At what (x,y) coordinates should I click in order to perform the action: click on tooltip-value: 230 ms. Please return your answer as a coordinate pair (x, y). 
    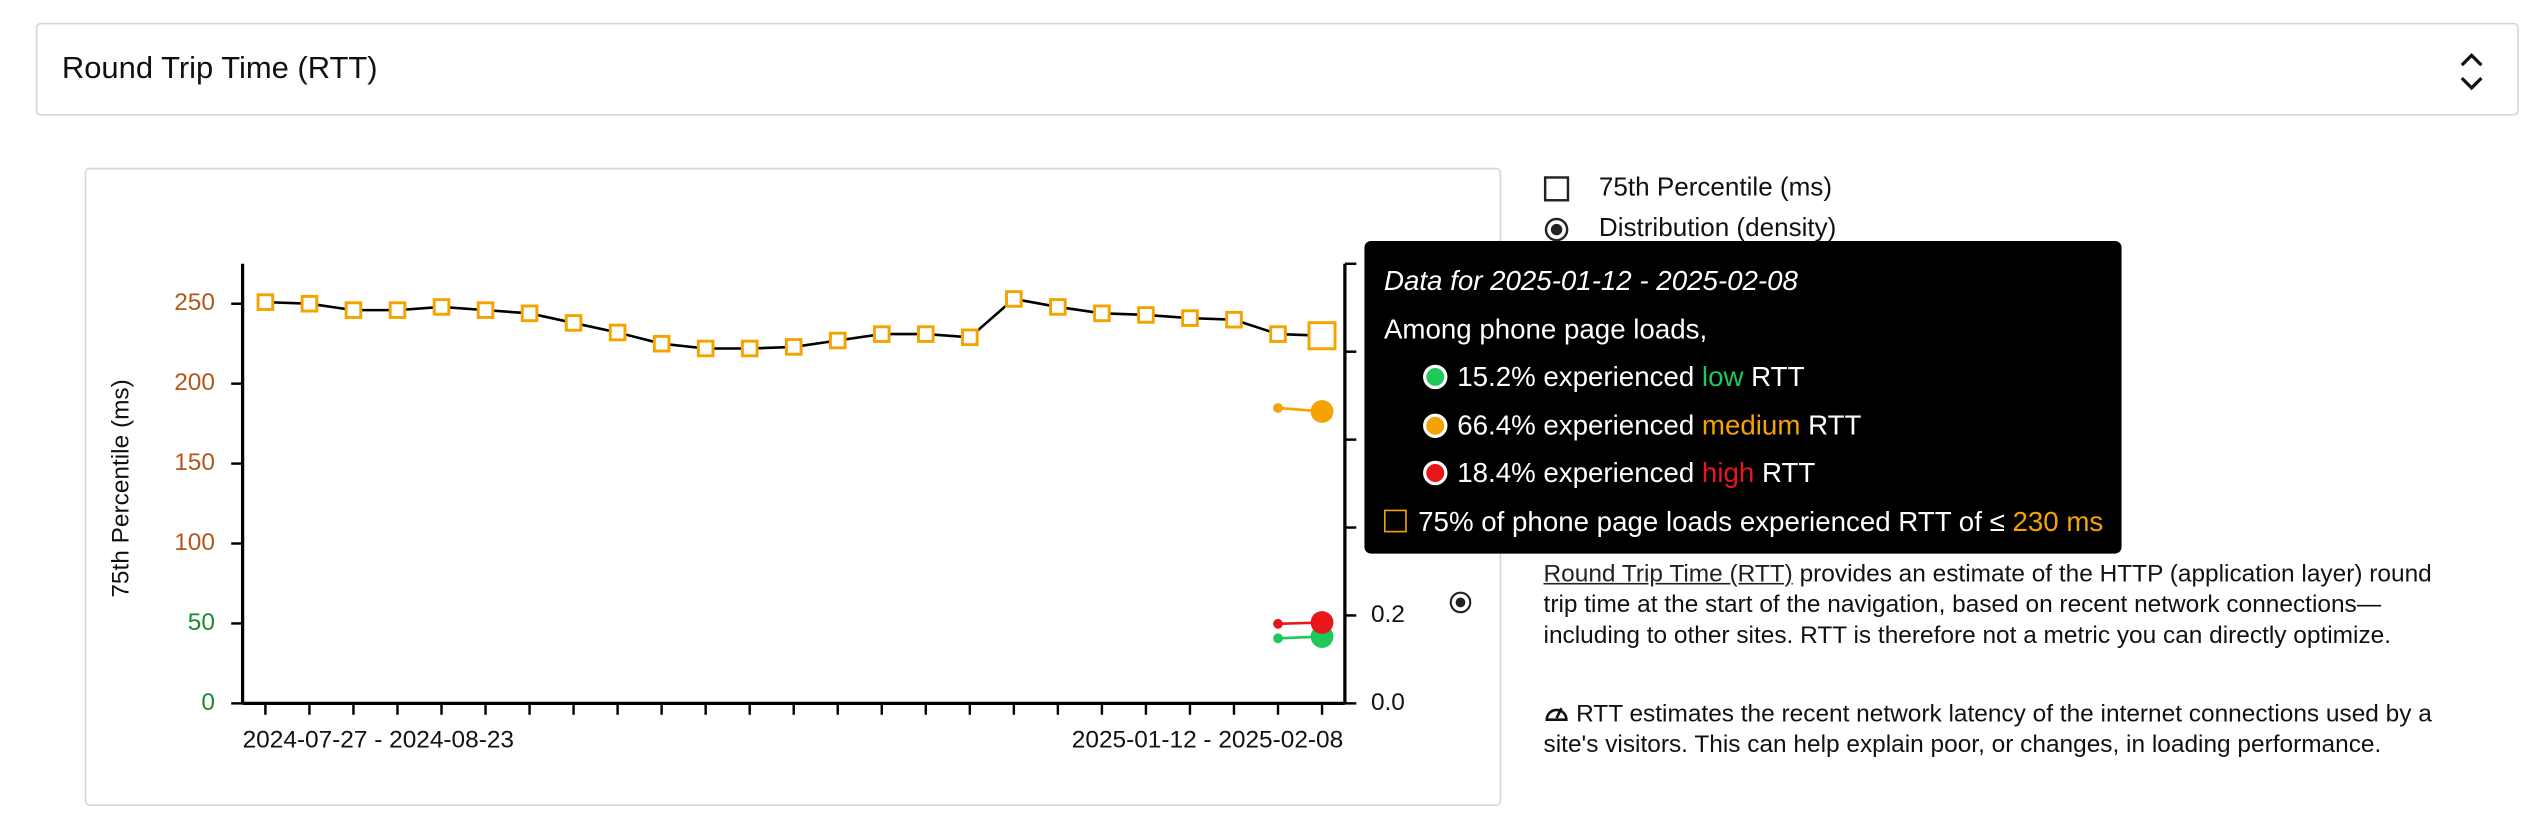
    Looking at the image, I should click on (2058, 521).